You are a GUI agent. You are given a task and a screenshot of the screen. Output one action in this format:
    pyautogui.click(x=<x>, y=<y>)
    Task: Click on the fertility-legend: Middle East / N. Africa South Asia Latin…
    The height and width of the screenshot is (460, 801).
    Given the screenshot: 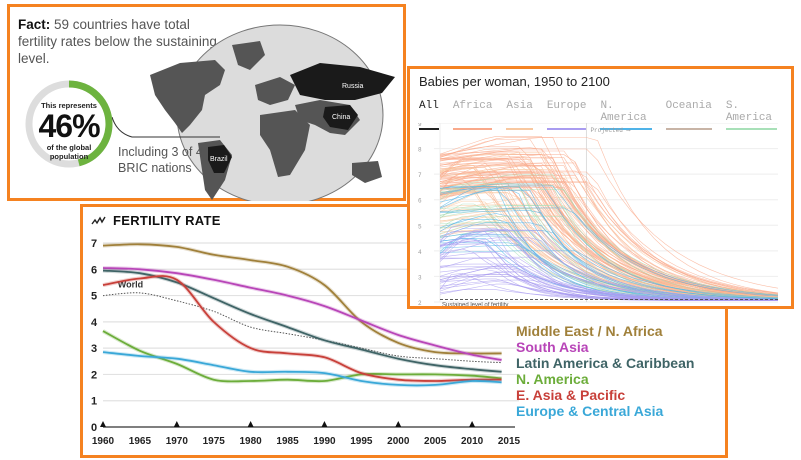 What is the action you would take?
    pyautogui.click(x=605, y=371)
    